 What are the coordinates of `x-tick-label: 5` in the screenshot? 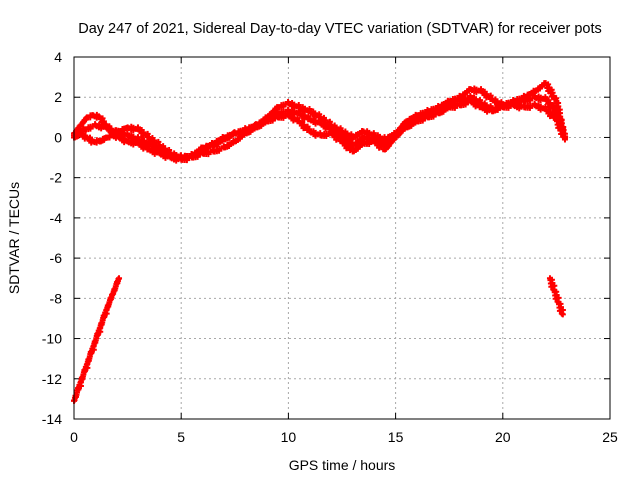 It's located at (181, 437).